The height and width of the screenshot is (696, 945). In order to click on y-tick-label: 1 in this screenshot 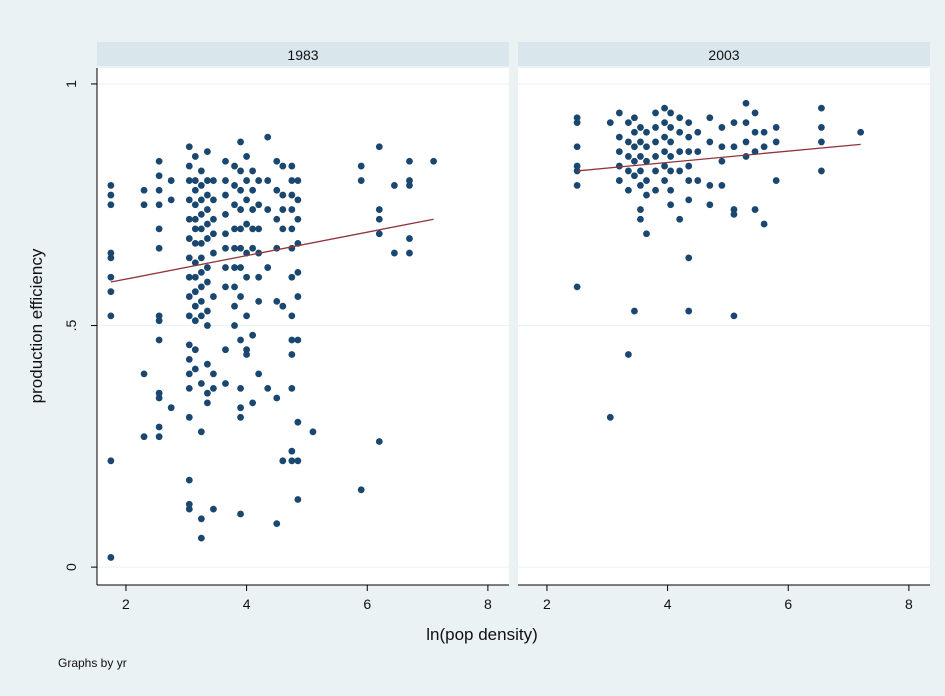, I will do `click(71, 84)`.